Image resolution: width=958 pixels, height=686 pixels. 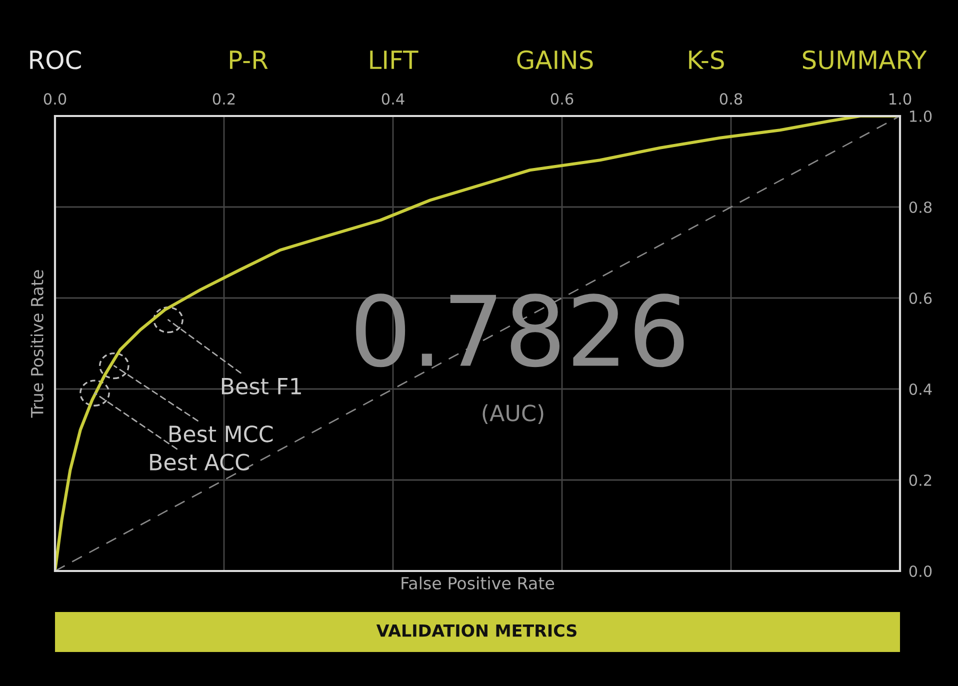 What do you see at coordinates (394, 59) in the screenshot?
I see `text: LIFT` at bounding box center [394, 59].